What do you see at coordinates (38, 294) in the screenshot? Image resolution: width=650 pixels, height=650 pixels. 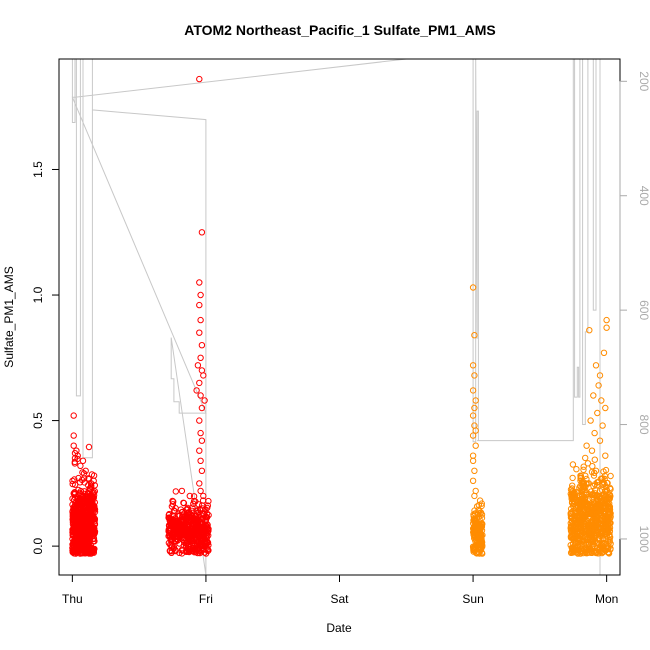 I see `y-tick-label: 1.0` at bounding box center [38, 294].